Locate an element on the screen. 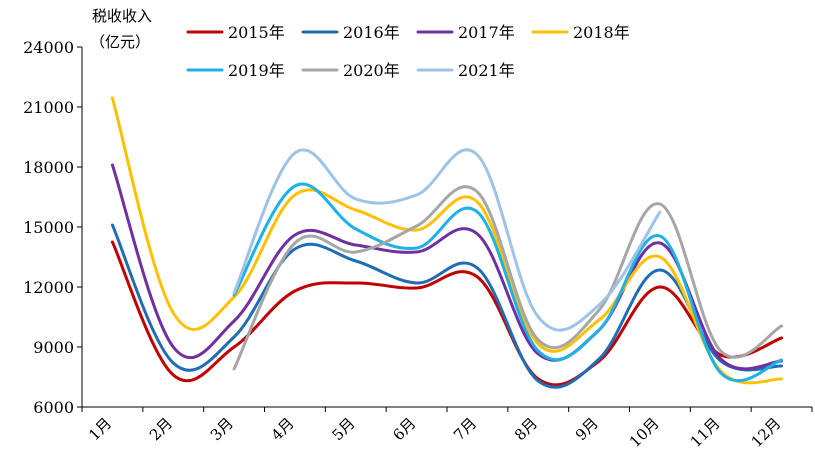 This screenshot has height=471, width=815. legend-label-2017: 2017年 is located at coordinates (486, 32).